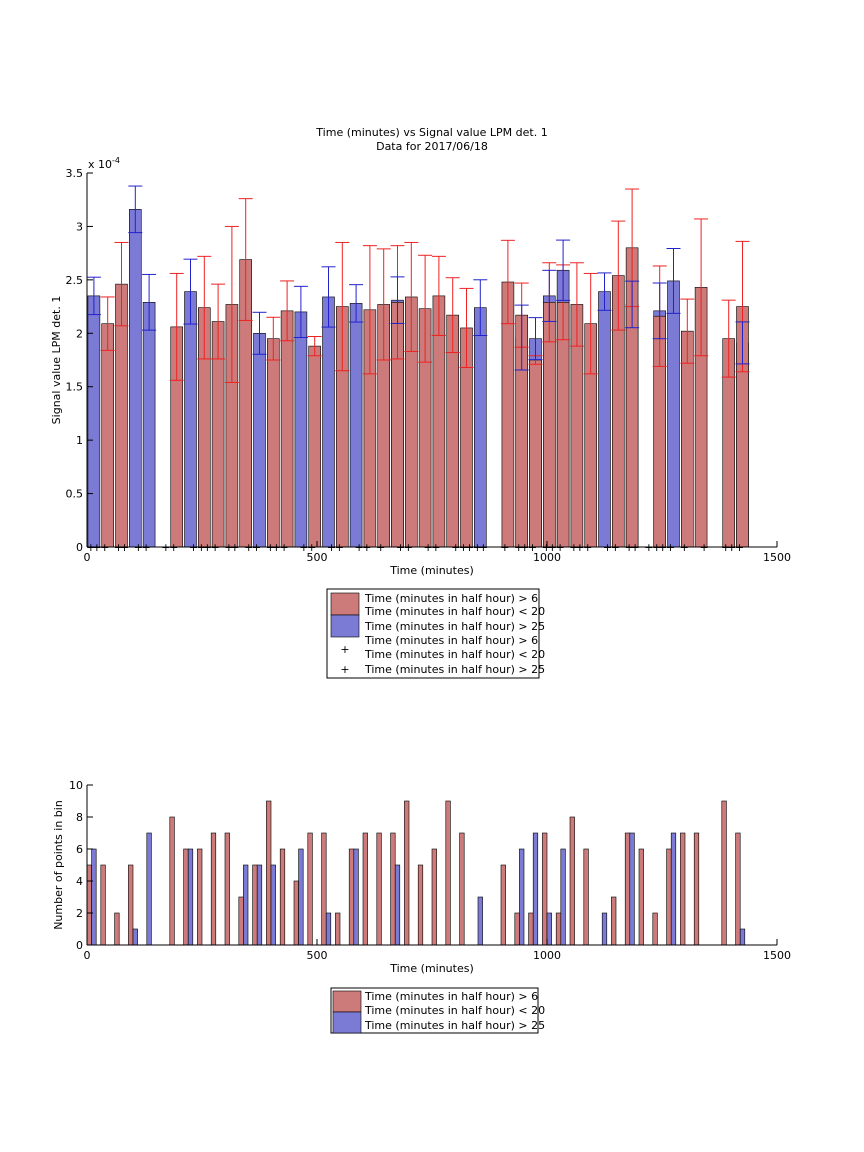  I want to click on legend-marker-blue: +, so click(344, 669).